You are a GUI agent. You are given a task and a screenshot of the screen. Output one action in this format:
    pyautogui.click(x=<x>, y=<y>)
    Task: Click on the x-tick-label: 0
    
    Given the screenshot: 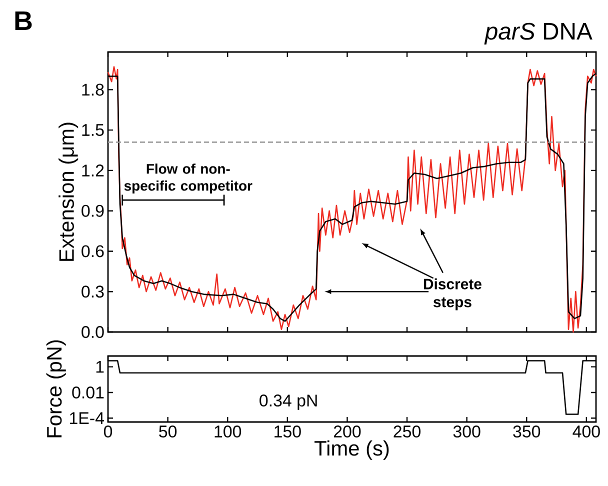 What is the action you would take?
    pyautogui.click(x=108, y=432)
    